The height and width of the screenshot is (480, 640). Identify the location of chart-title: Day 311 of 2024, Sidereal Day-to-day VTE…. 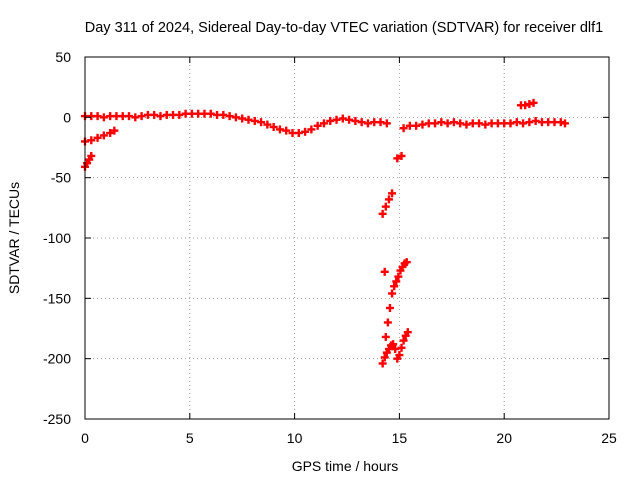
(344, 28).